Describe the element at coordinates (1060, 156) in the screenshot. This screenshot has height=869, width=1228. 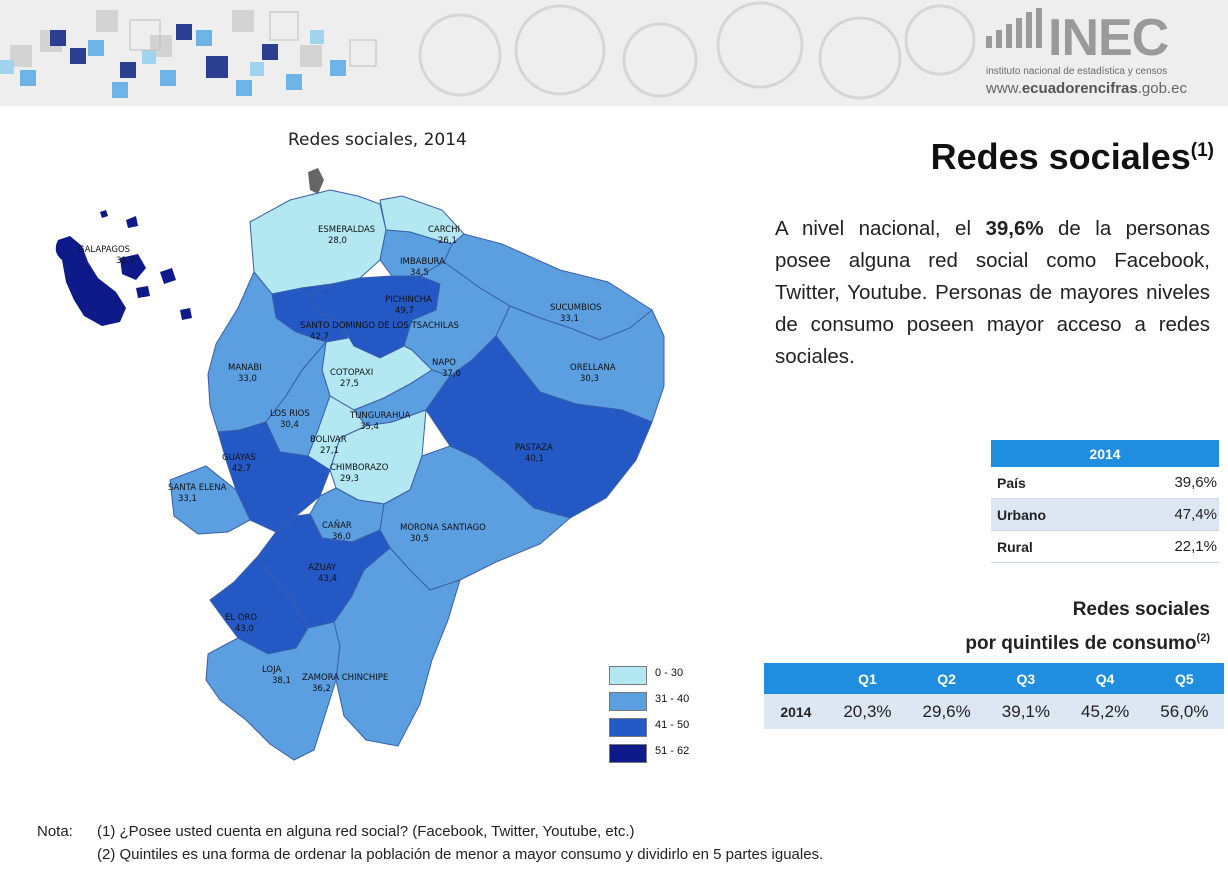
I see `page-title-text: Redes sociales` at that location.